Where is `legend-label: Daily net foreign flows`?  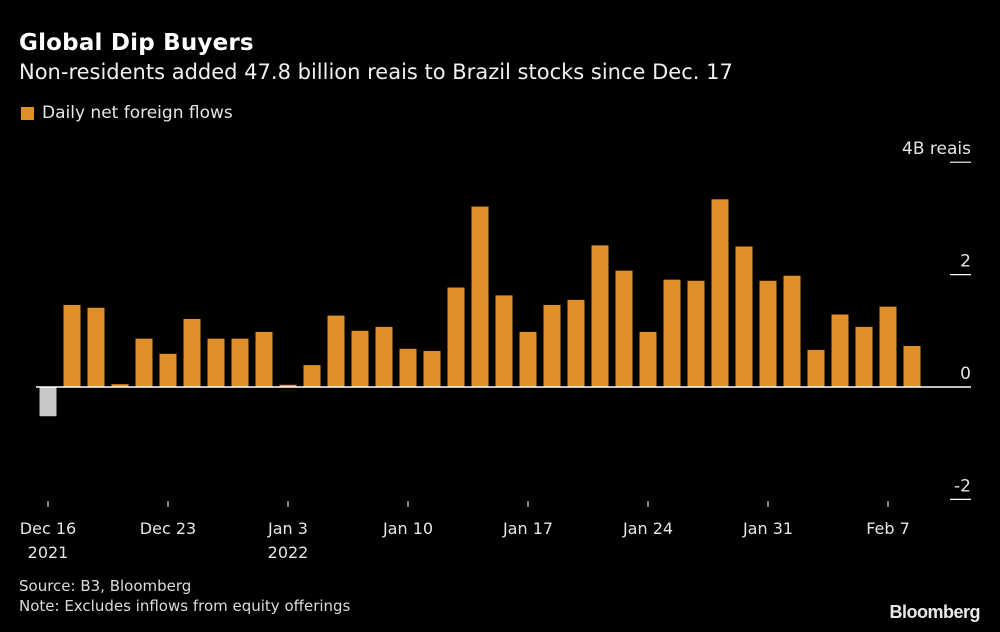 legend-label: Daily net foreign flows is located at coordinates (137, 113).